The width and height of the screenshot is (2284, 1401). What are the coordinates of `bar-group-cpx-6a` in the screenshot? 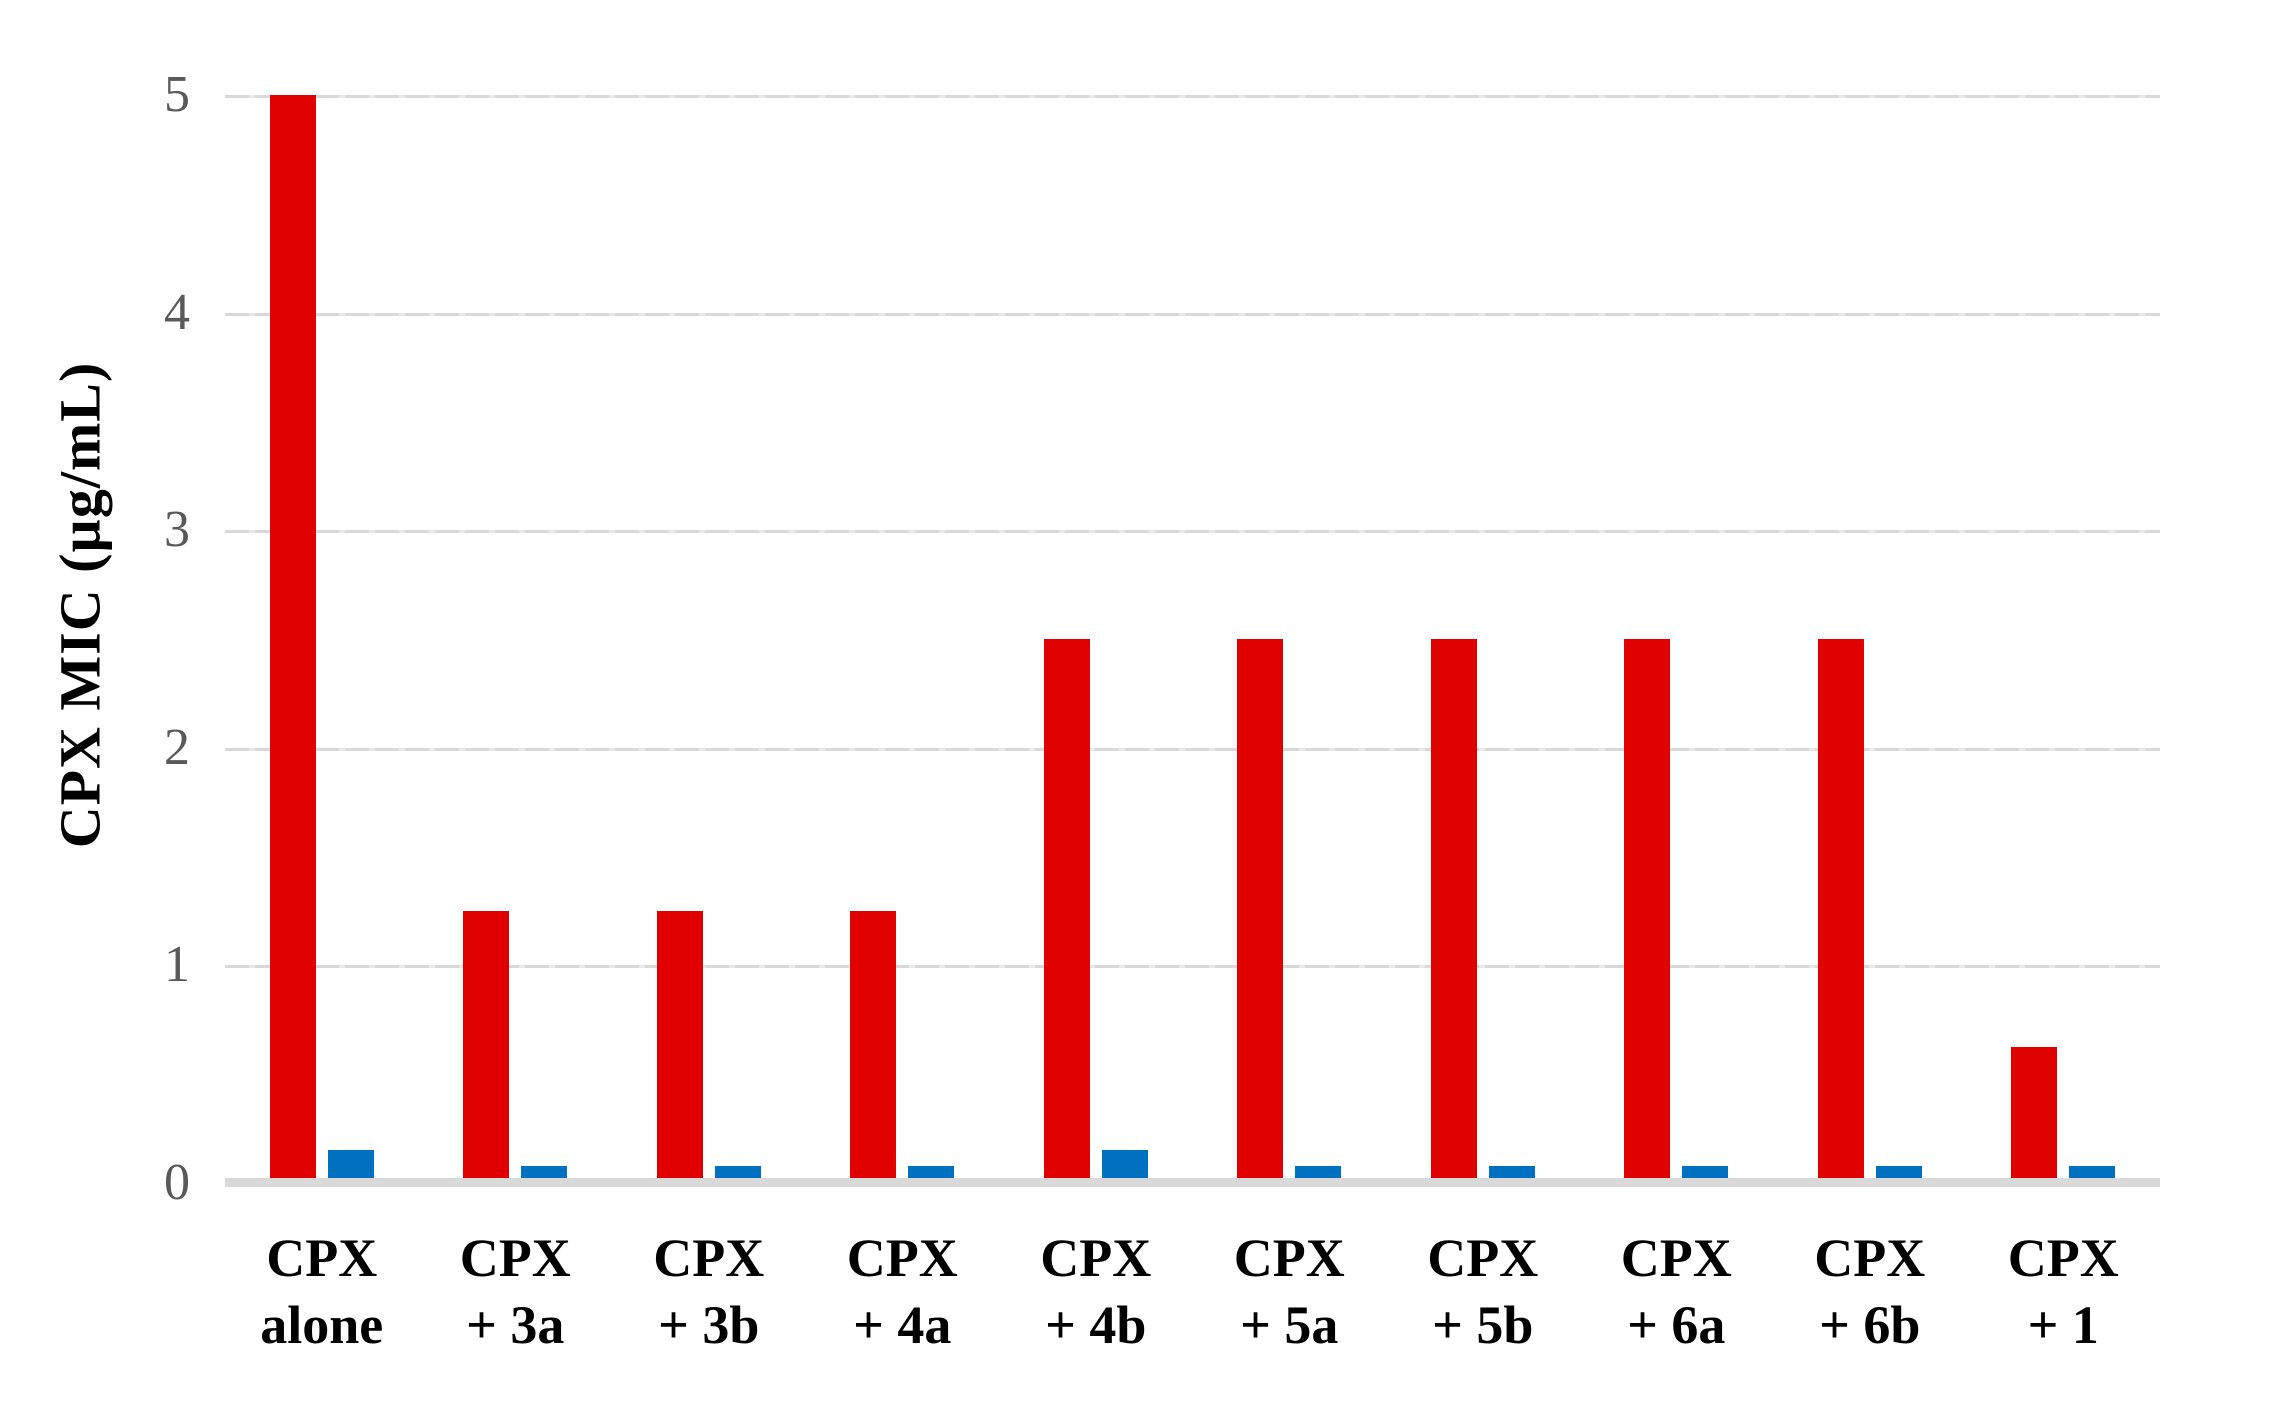 It's located at (1677, 639).